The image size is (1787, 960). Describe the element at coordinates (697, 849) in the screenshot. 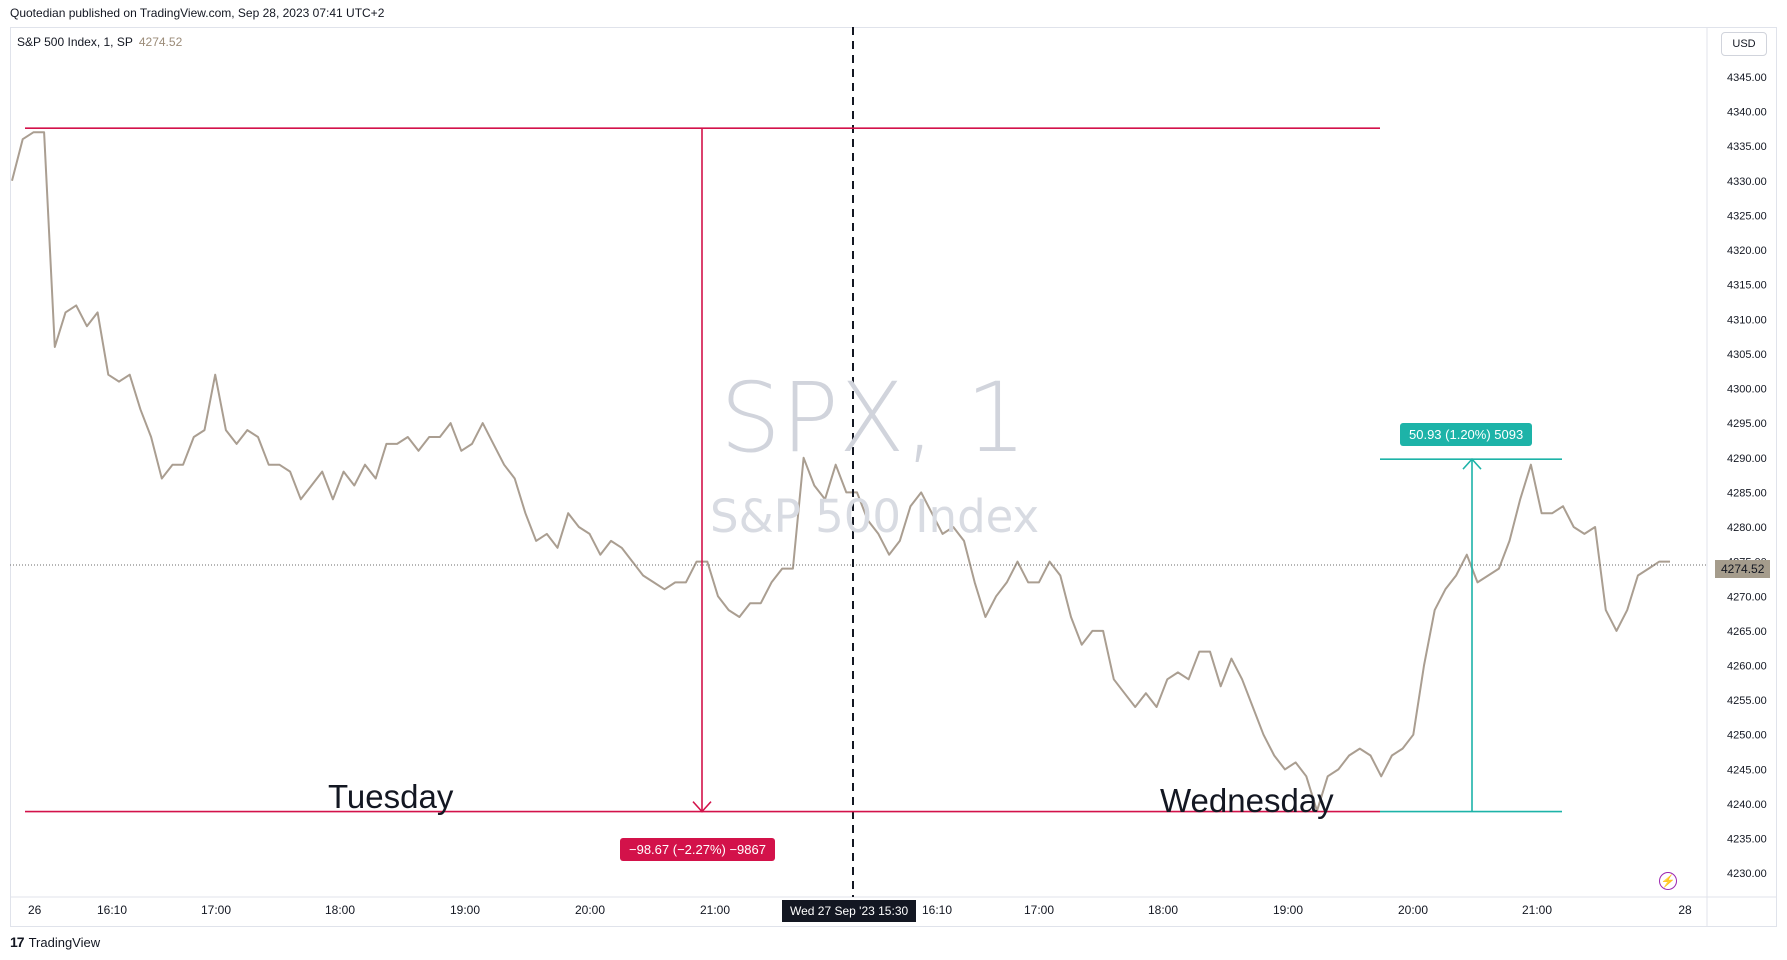

I see `drop-measure-badge: −98.67 (−2.27%) −9867` at that location.